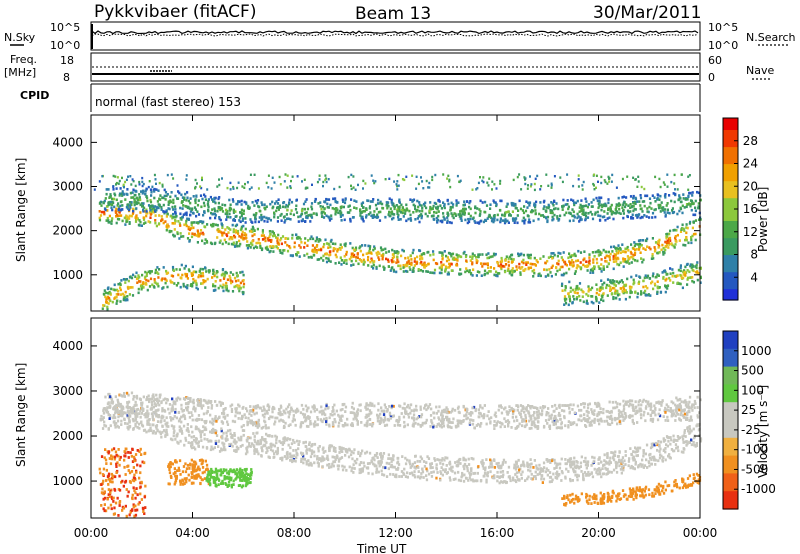 The width and height of the screenshot is (800, 554). What do you see at coordinates (730, 144) in the screenshot?
I see `power-colorbar-swatch` at bounding box center [730, 144].